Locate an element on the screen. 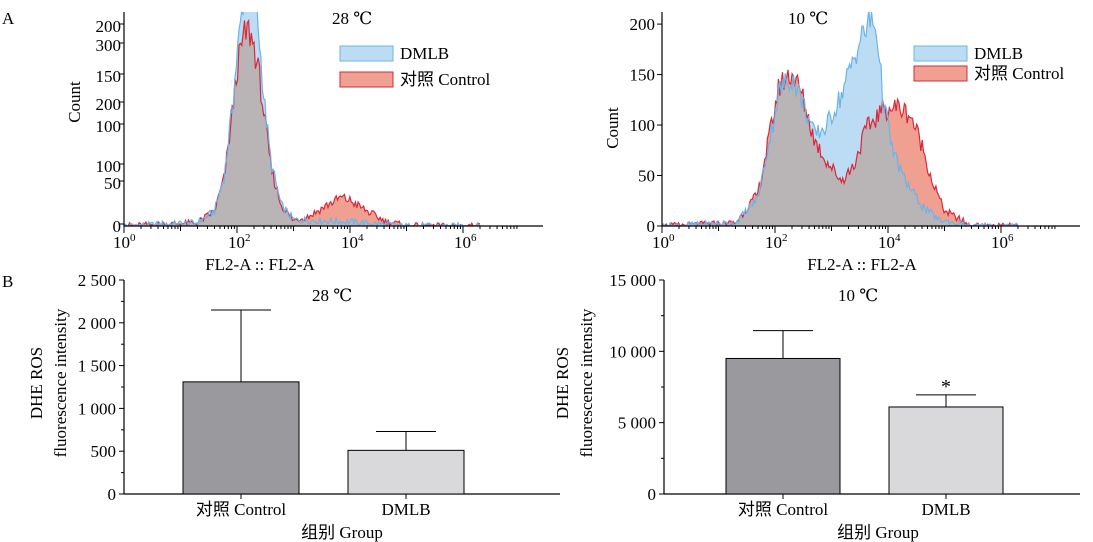 The height and width of the screenshot is (542, 1093). histogram-28c-legend: DMLB 对照 Control is located at coordinates (414, 66).